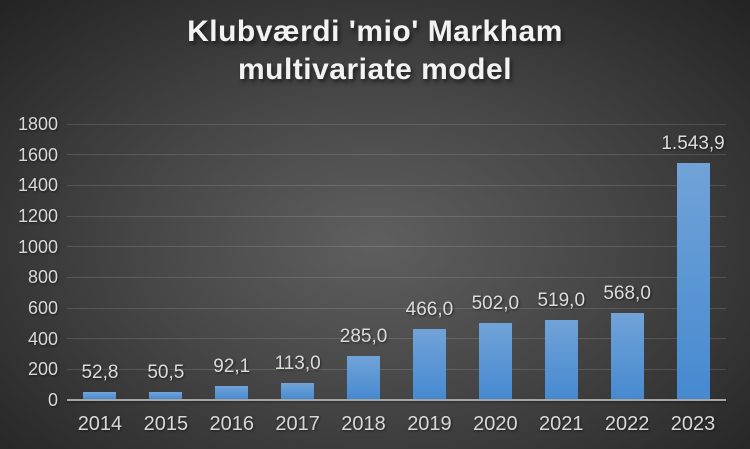  I want to click on y-axis-tick-label: 1400, so click(37, 185).